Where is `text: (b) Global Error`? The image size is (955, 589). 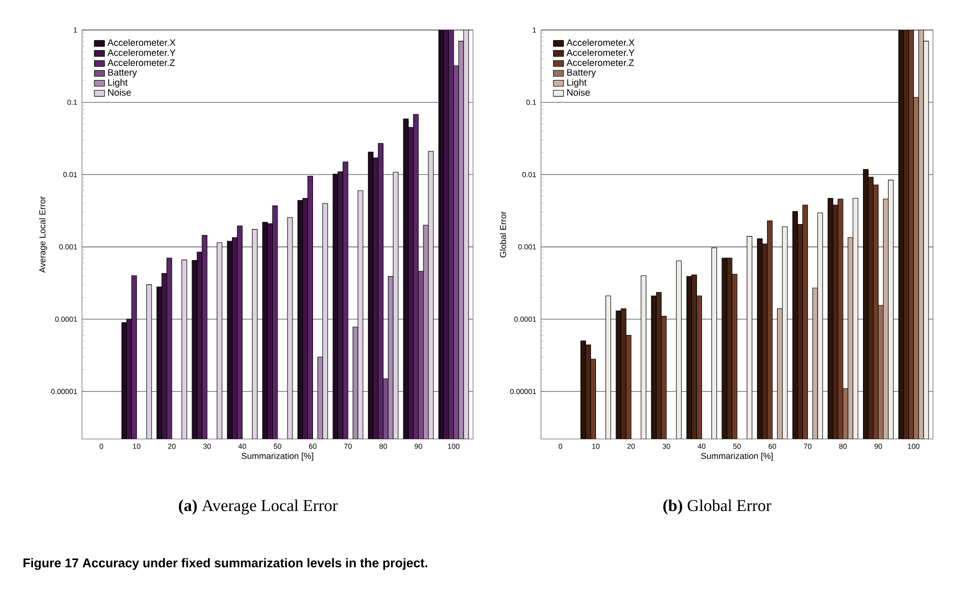
text: (b) Global Error is located at coordinates (717, 507).